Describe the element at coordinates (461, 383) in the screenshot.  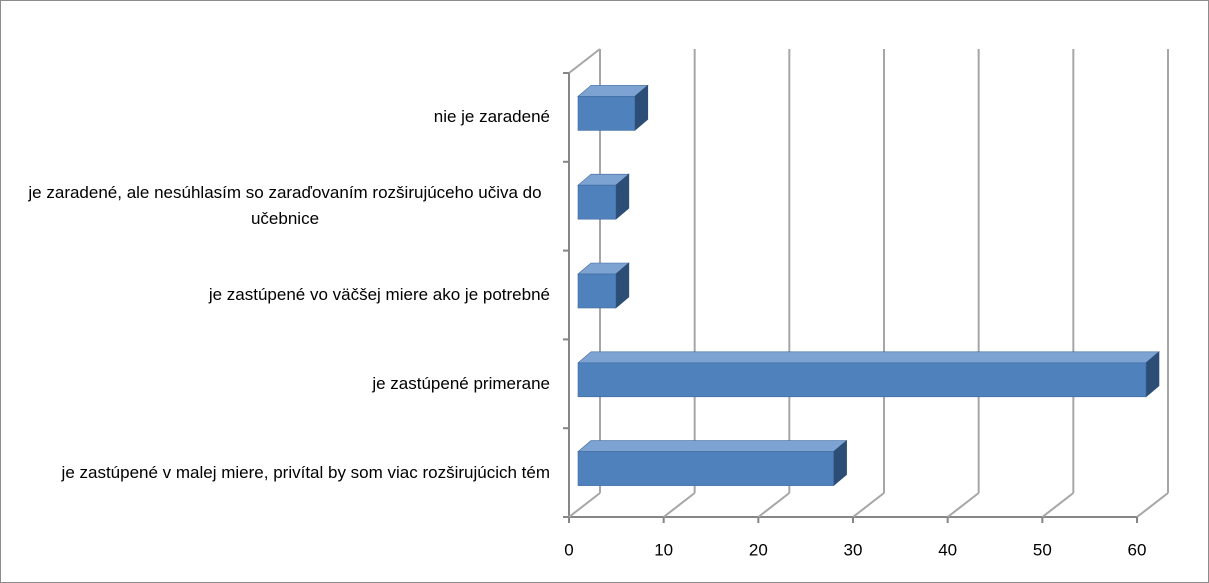
I see `y-tick-label: je zastúpené primerane` at that location.